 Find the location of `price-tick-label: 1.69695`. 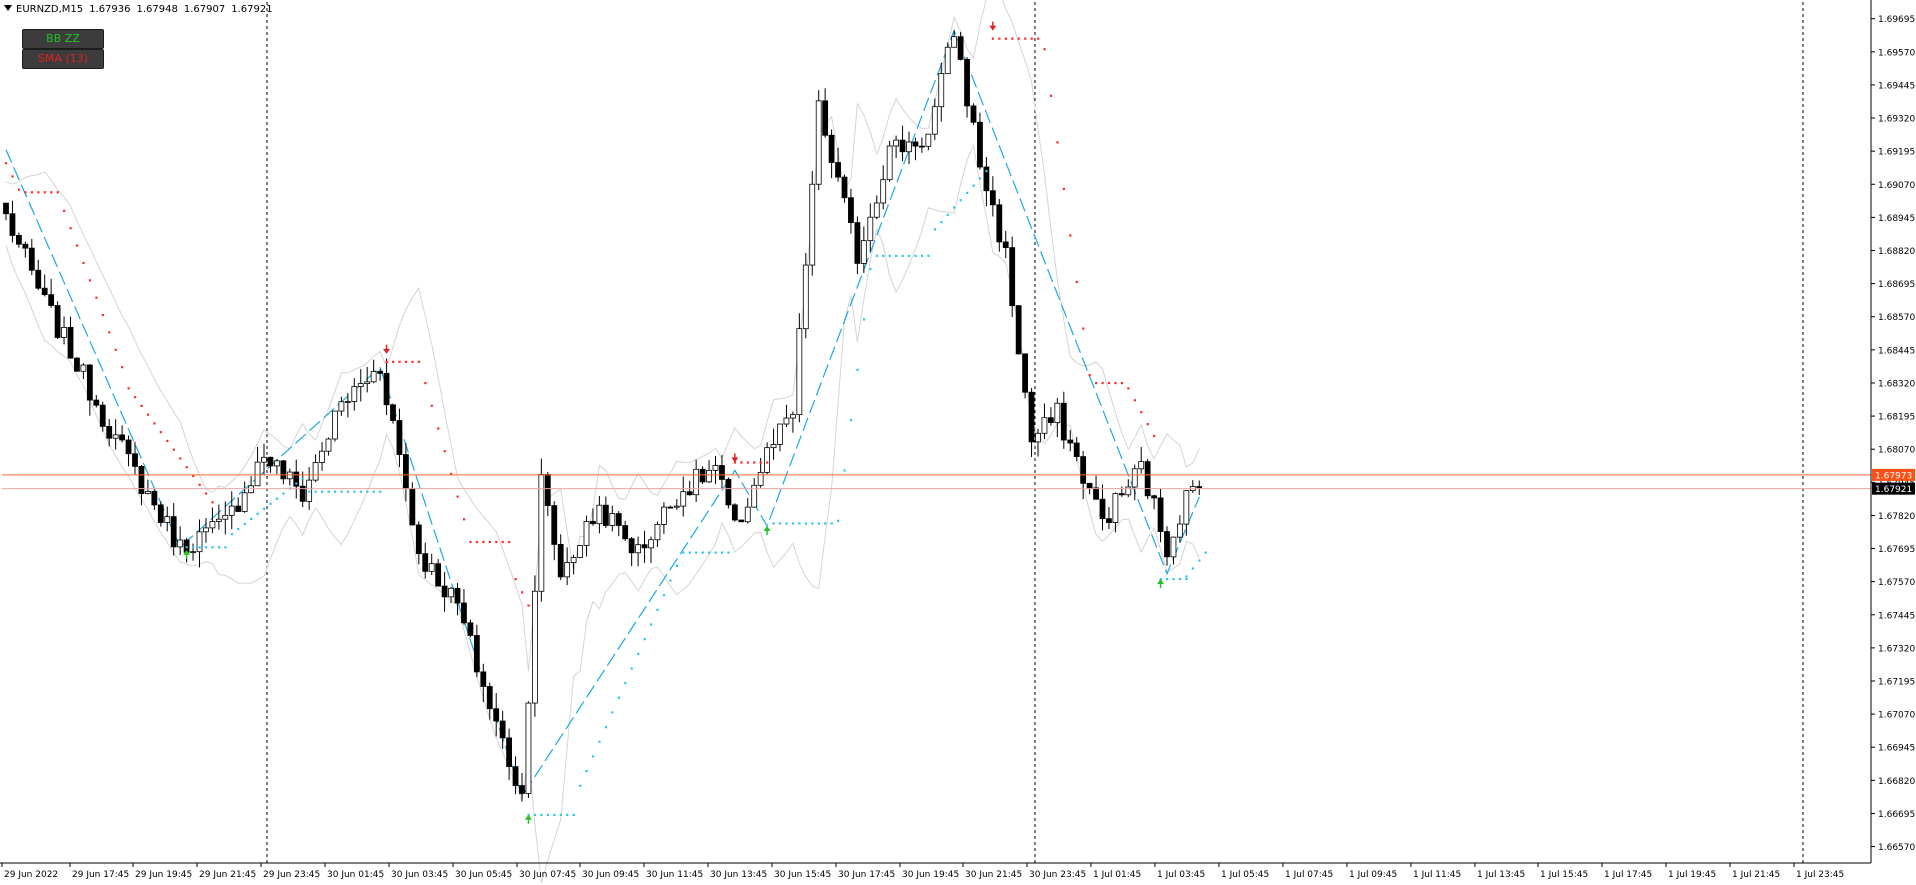

price-tick-label: 1.69695 is located at coordinates (1896, 20).